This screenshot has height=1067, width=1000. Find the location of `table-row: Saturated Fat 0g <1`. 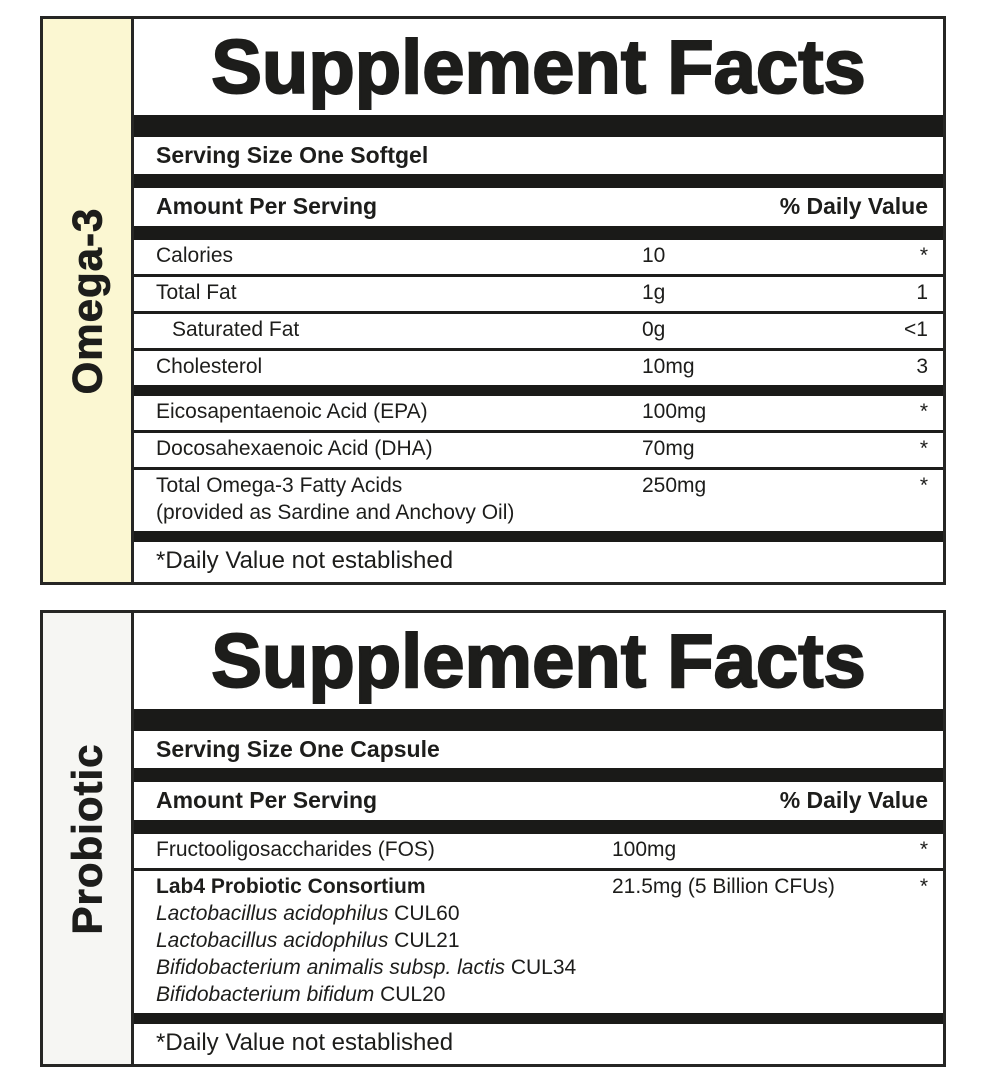

table-row: Saturated Fat 0g <1 is located at coordinates (538, 331).